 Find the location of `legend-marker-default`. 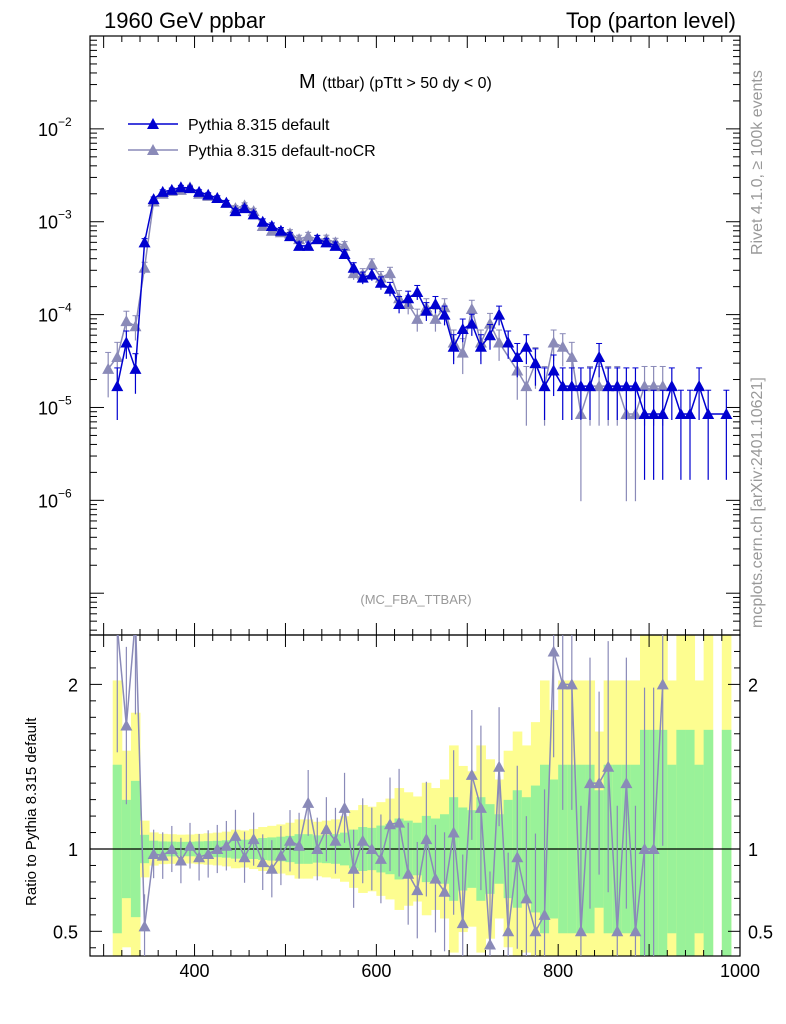

legend-marker-default is located at coordinates (153, 123).